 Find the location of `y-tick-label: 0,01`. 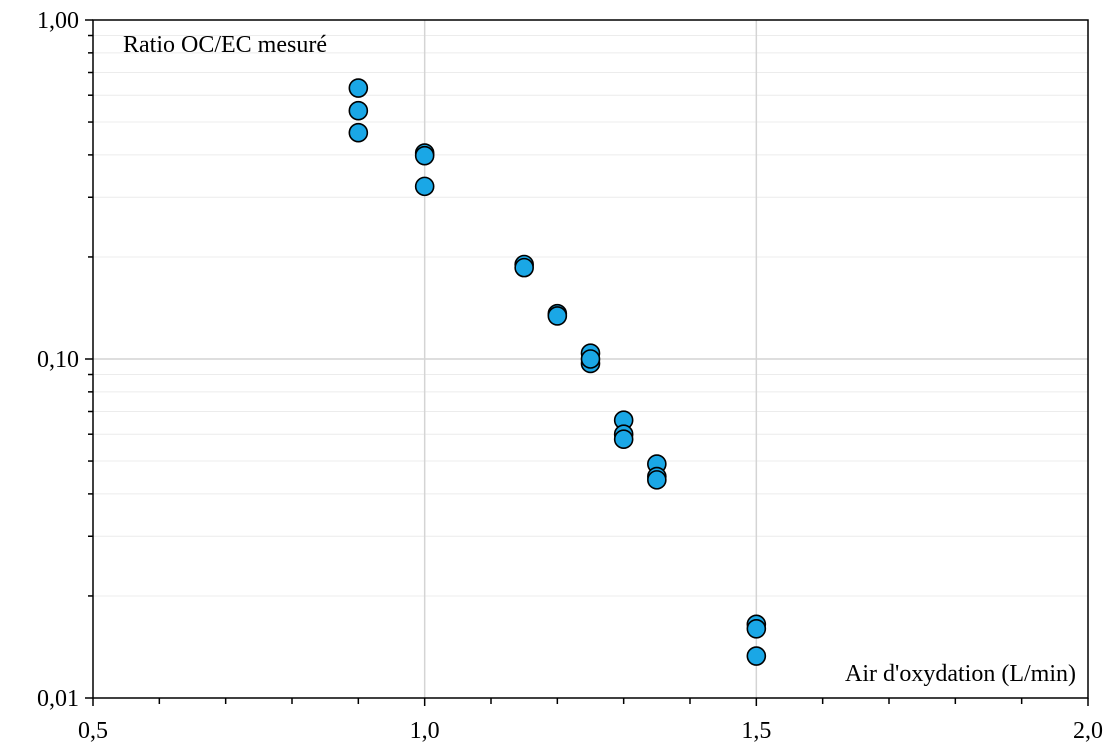

y-tick-label: 0,01 is located at coordinates (58, 699).